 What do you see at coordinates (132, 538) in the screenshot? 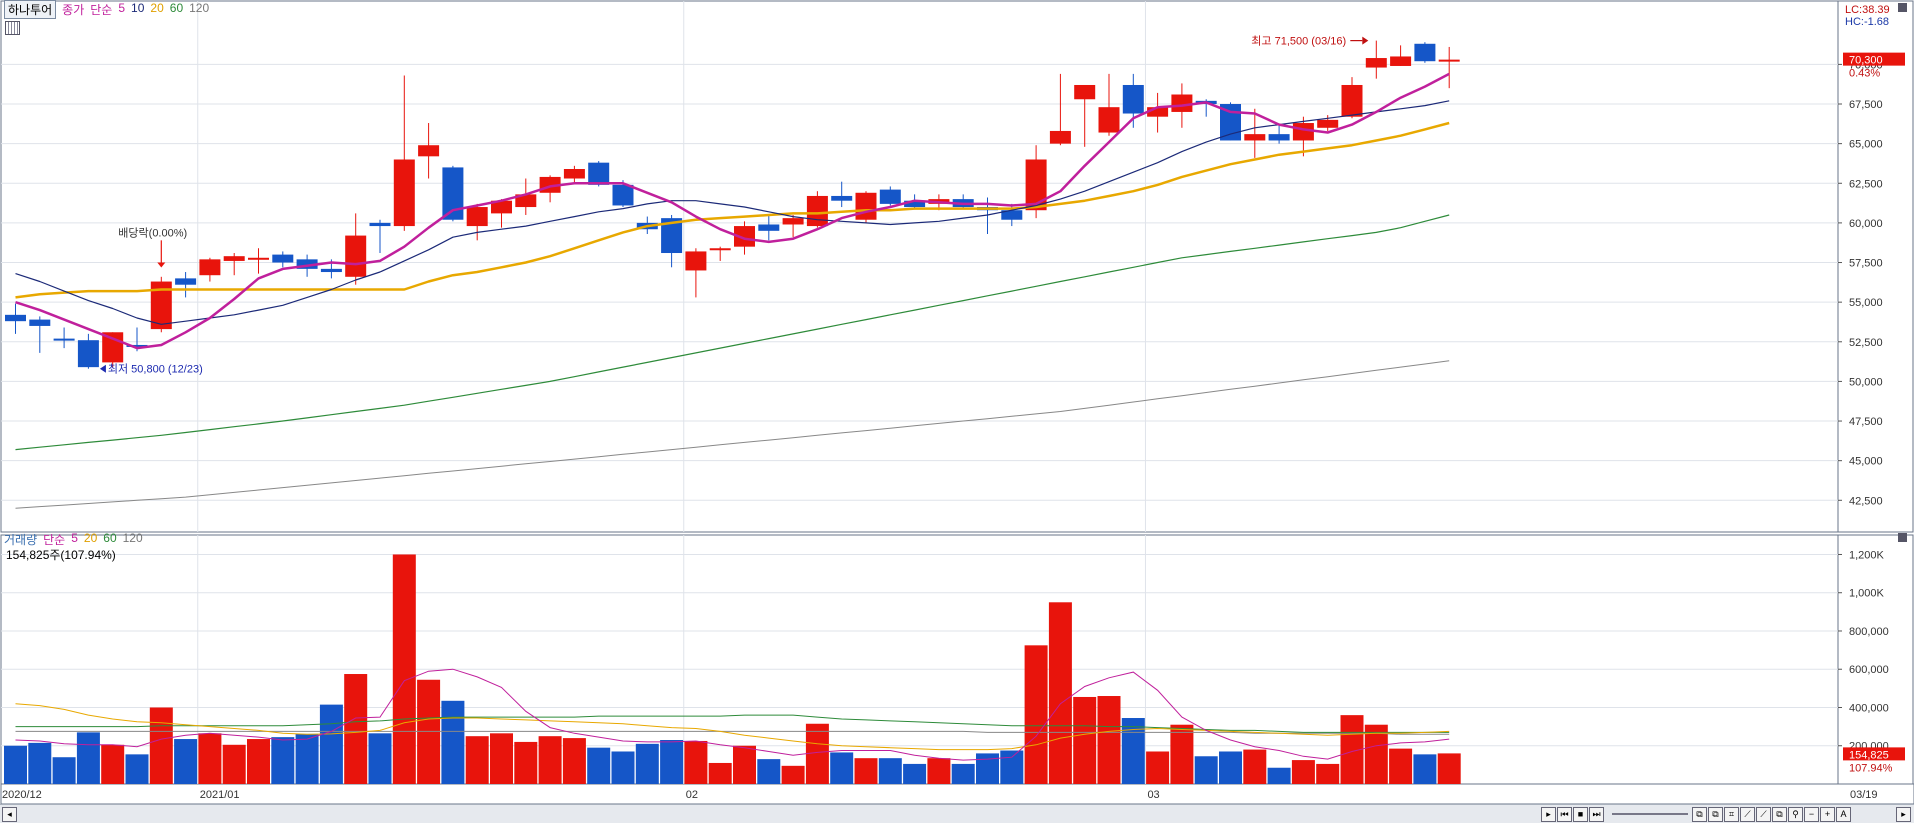
I see `volume-legend-item: 120` at bounding box center [132, 538].